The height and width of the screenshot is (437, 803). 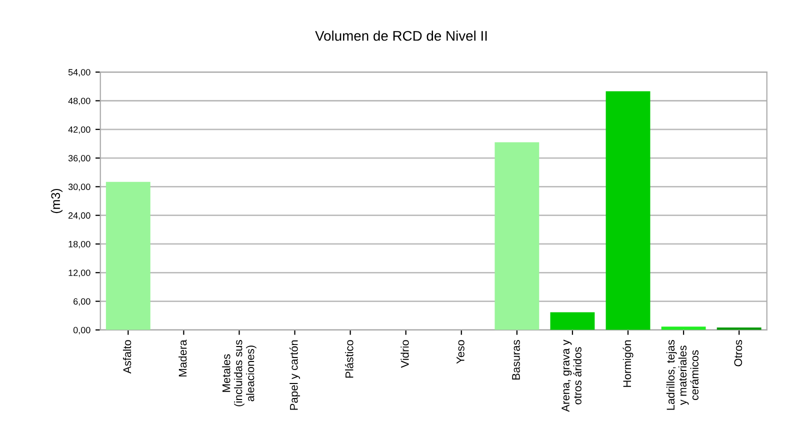 What do you see at coordinates (56, 201) in the screenshot?
I see `y-axis-title: (m3)` at bounding box center [56, 201].